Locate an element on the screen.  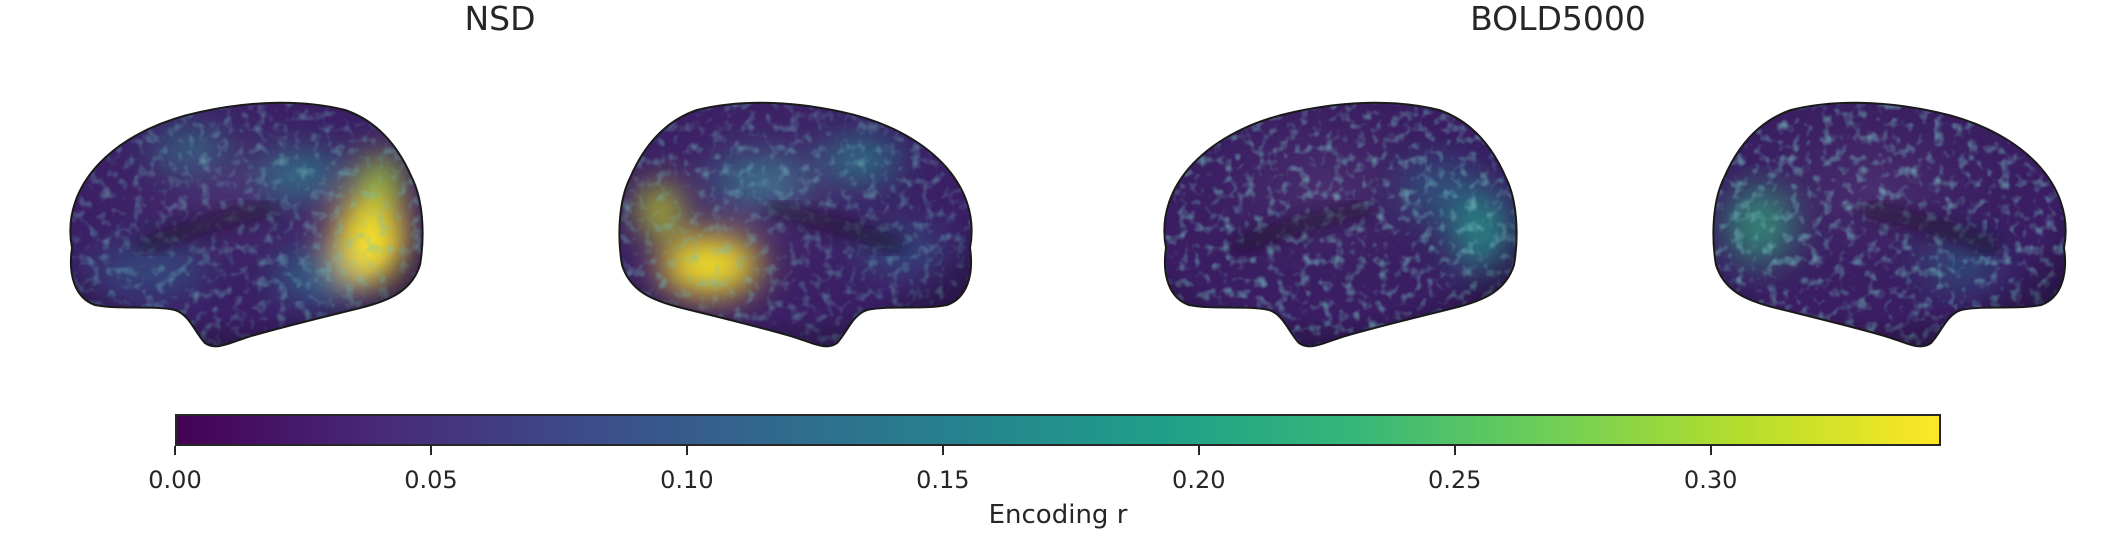
colorbar-label: Encoding r is located at coordinates (1058, 515).